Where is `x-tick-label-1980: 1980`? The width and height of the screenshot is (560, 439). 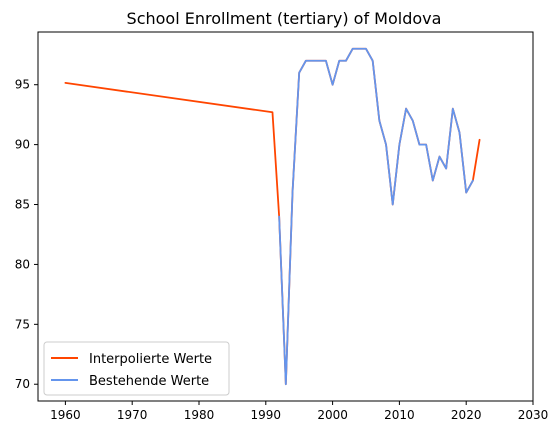
x-tick-label-1980: 1980 is located at coordinates (199, 415).